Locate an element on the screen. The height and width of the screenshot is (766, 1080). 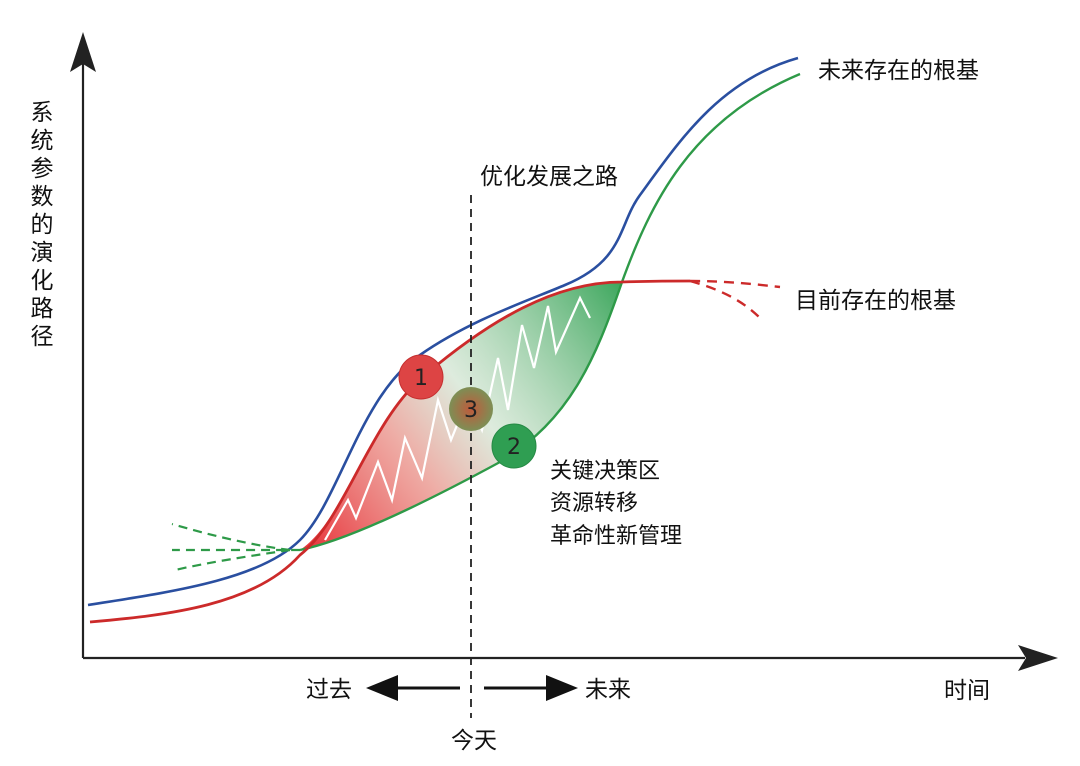
point-3-number: 3 is located at coordinates (471, 410).